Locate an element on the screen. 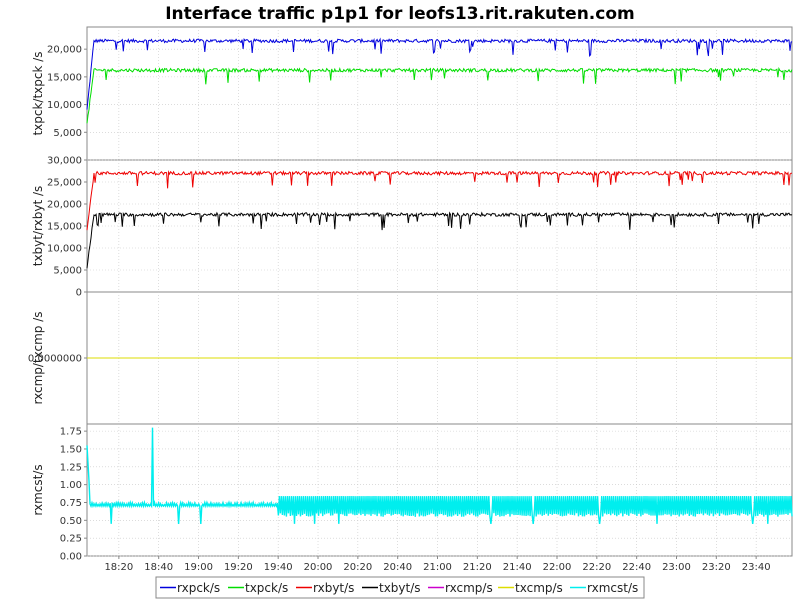  legend-item: txpck/s is located at coordinates (258, 588).